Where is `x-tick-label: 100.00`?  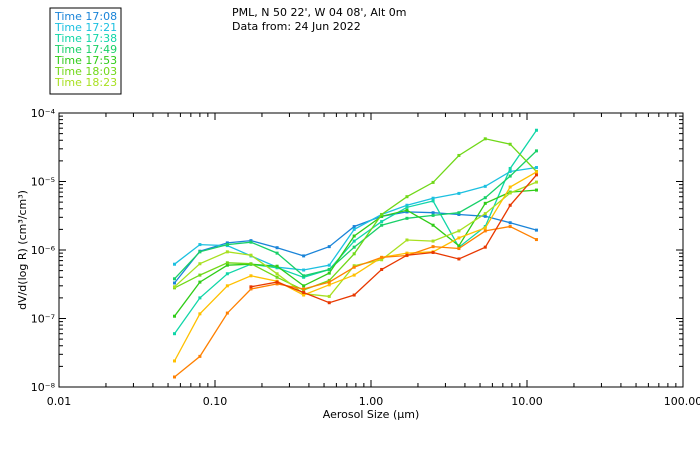
x-tick-label: 100.00 is located at coordinates (682, 401).